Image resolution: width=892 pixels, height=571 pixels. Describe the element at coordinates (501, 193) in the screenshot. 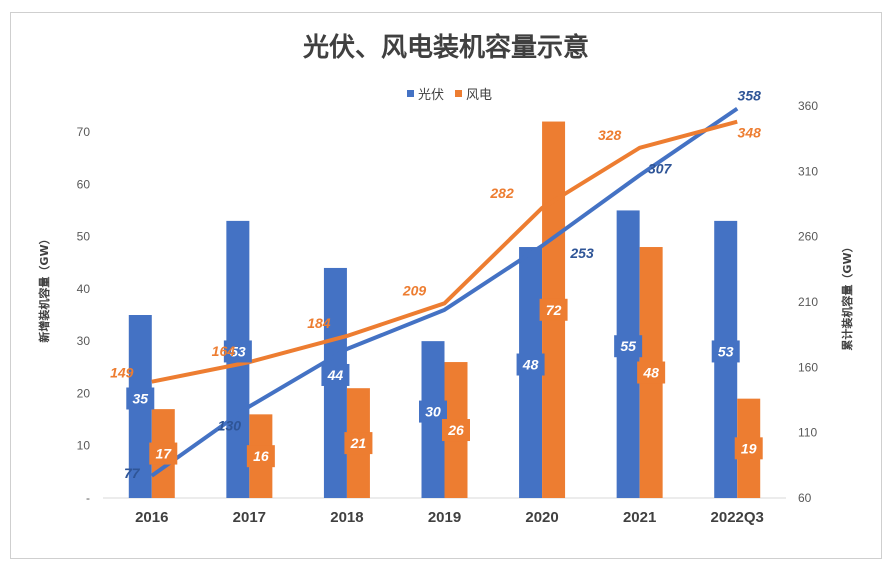

I see `line-value-label: 282` at that location.